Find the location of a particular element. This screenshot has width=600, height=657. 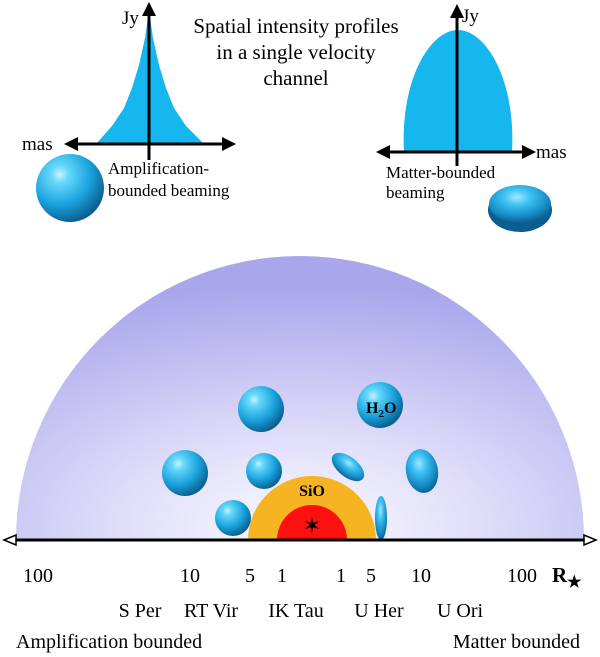

h2o-label: H2O is located at coordinates (381, 410).